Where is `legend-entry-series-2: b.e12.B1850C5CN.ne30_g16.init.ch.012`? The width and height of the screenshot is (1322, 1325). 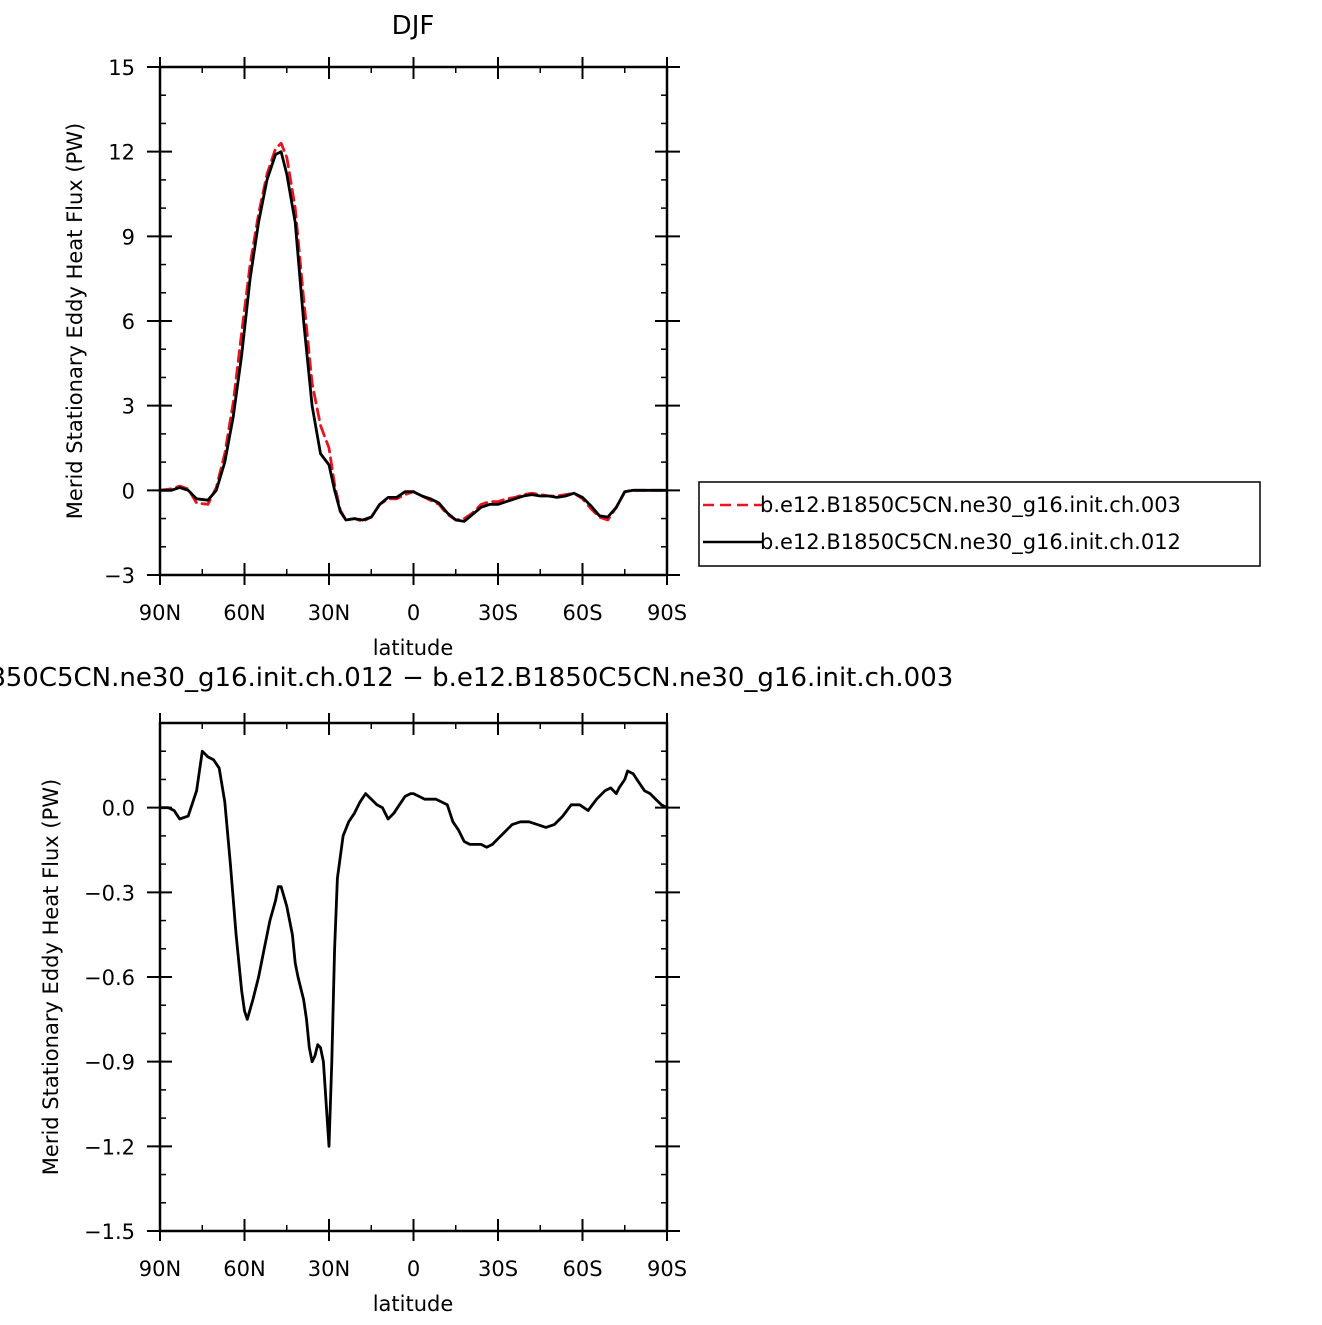
legend-entry-series-2: b.e12.B1850C5CN.ne30_g16.init.ch.012 is located at coordinates (970, 542).